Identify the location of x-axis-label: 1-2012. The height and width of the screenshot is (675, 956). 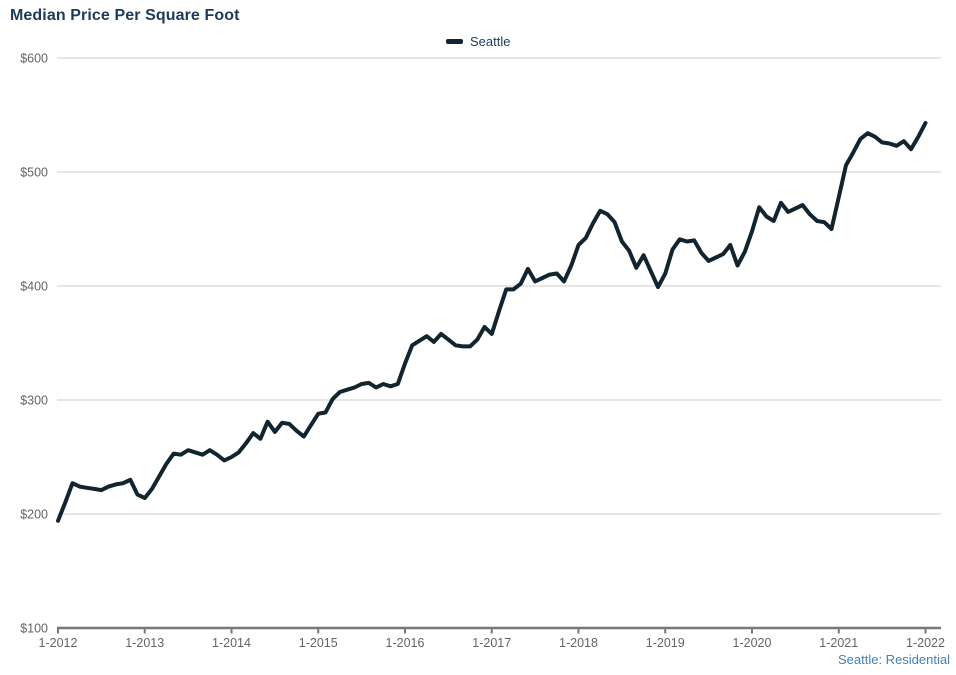
(58, 643).